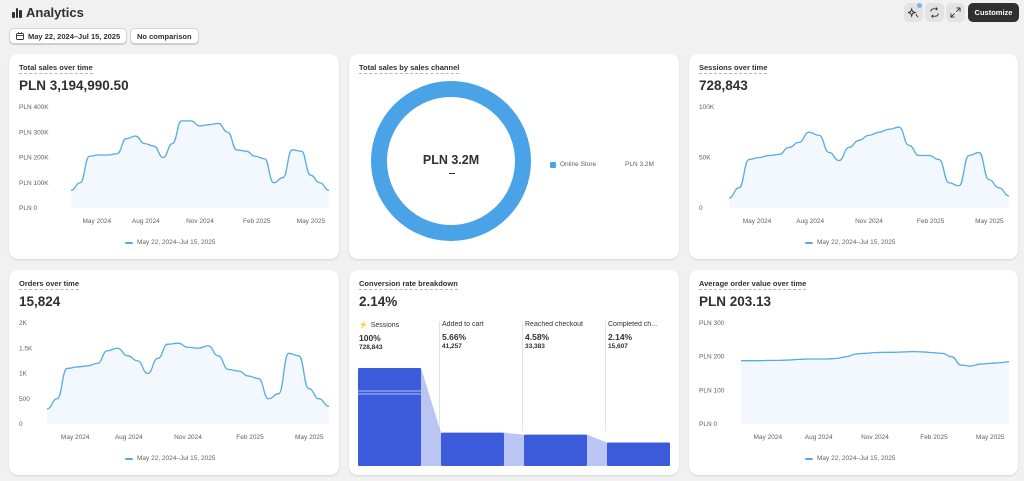 The width and height of the screenshot is (1024, 481). I want to click on funnel-step-label: Added to cart, so click(484, 324).